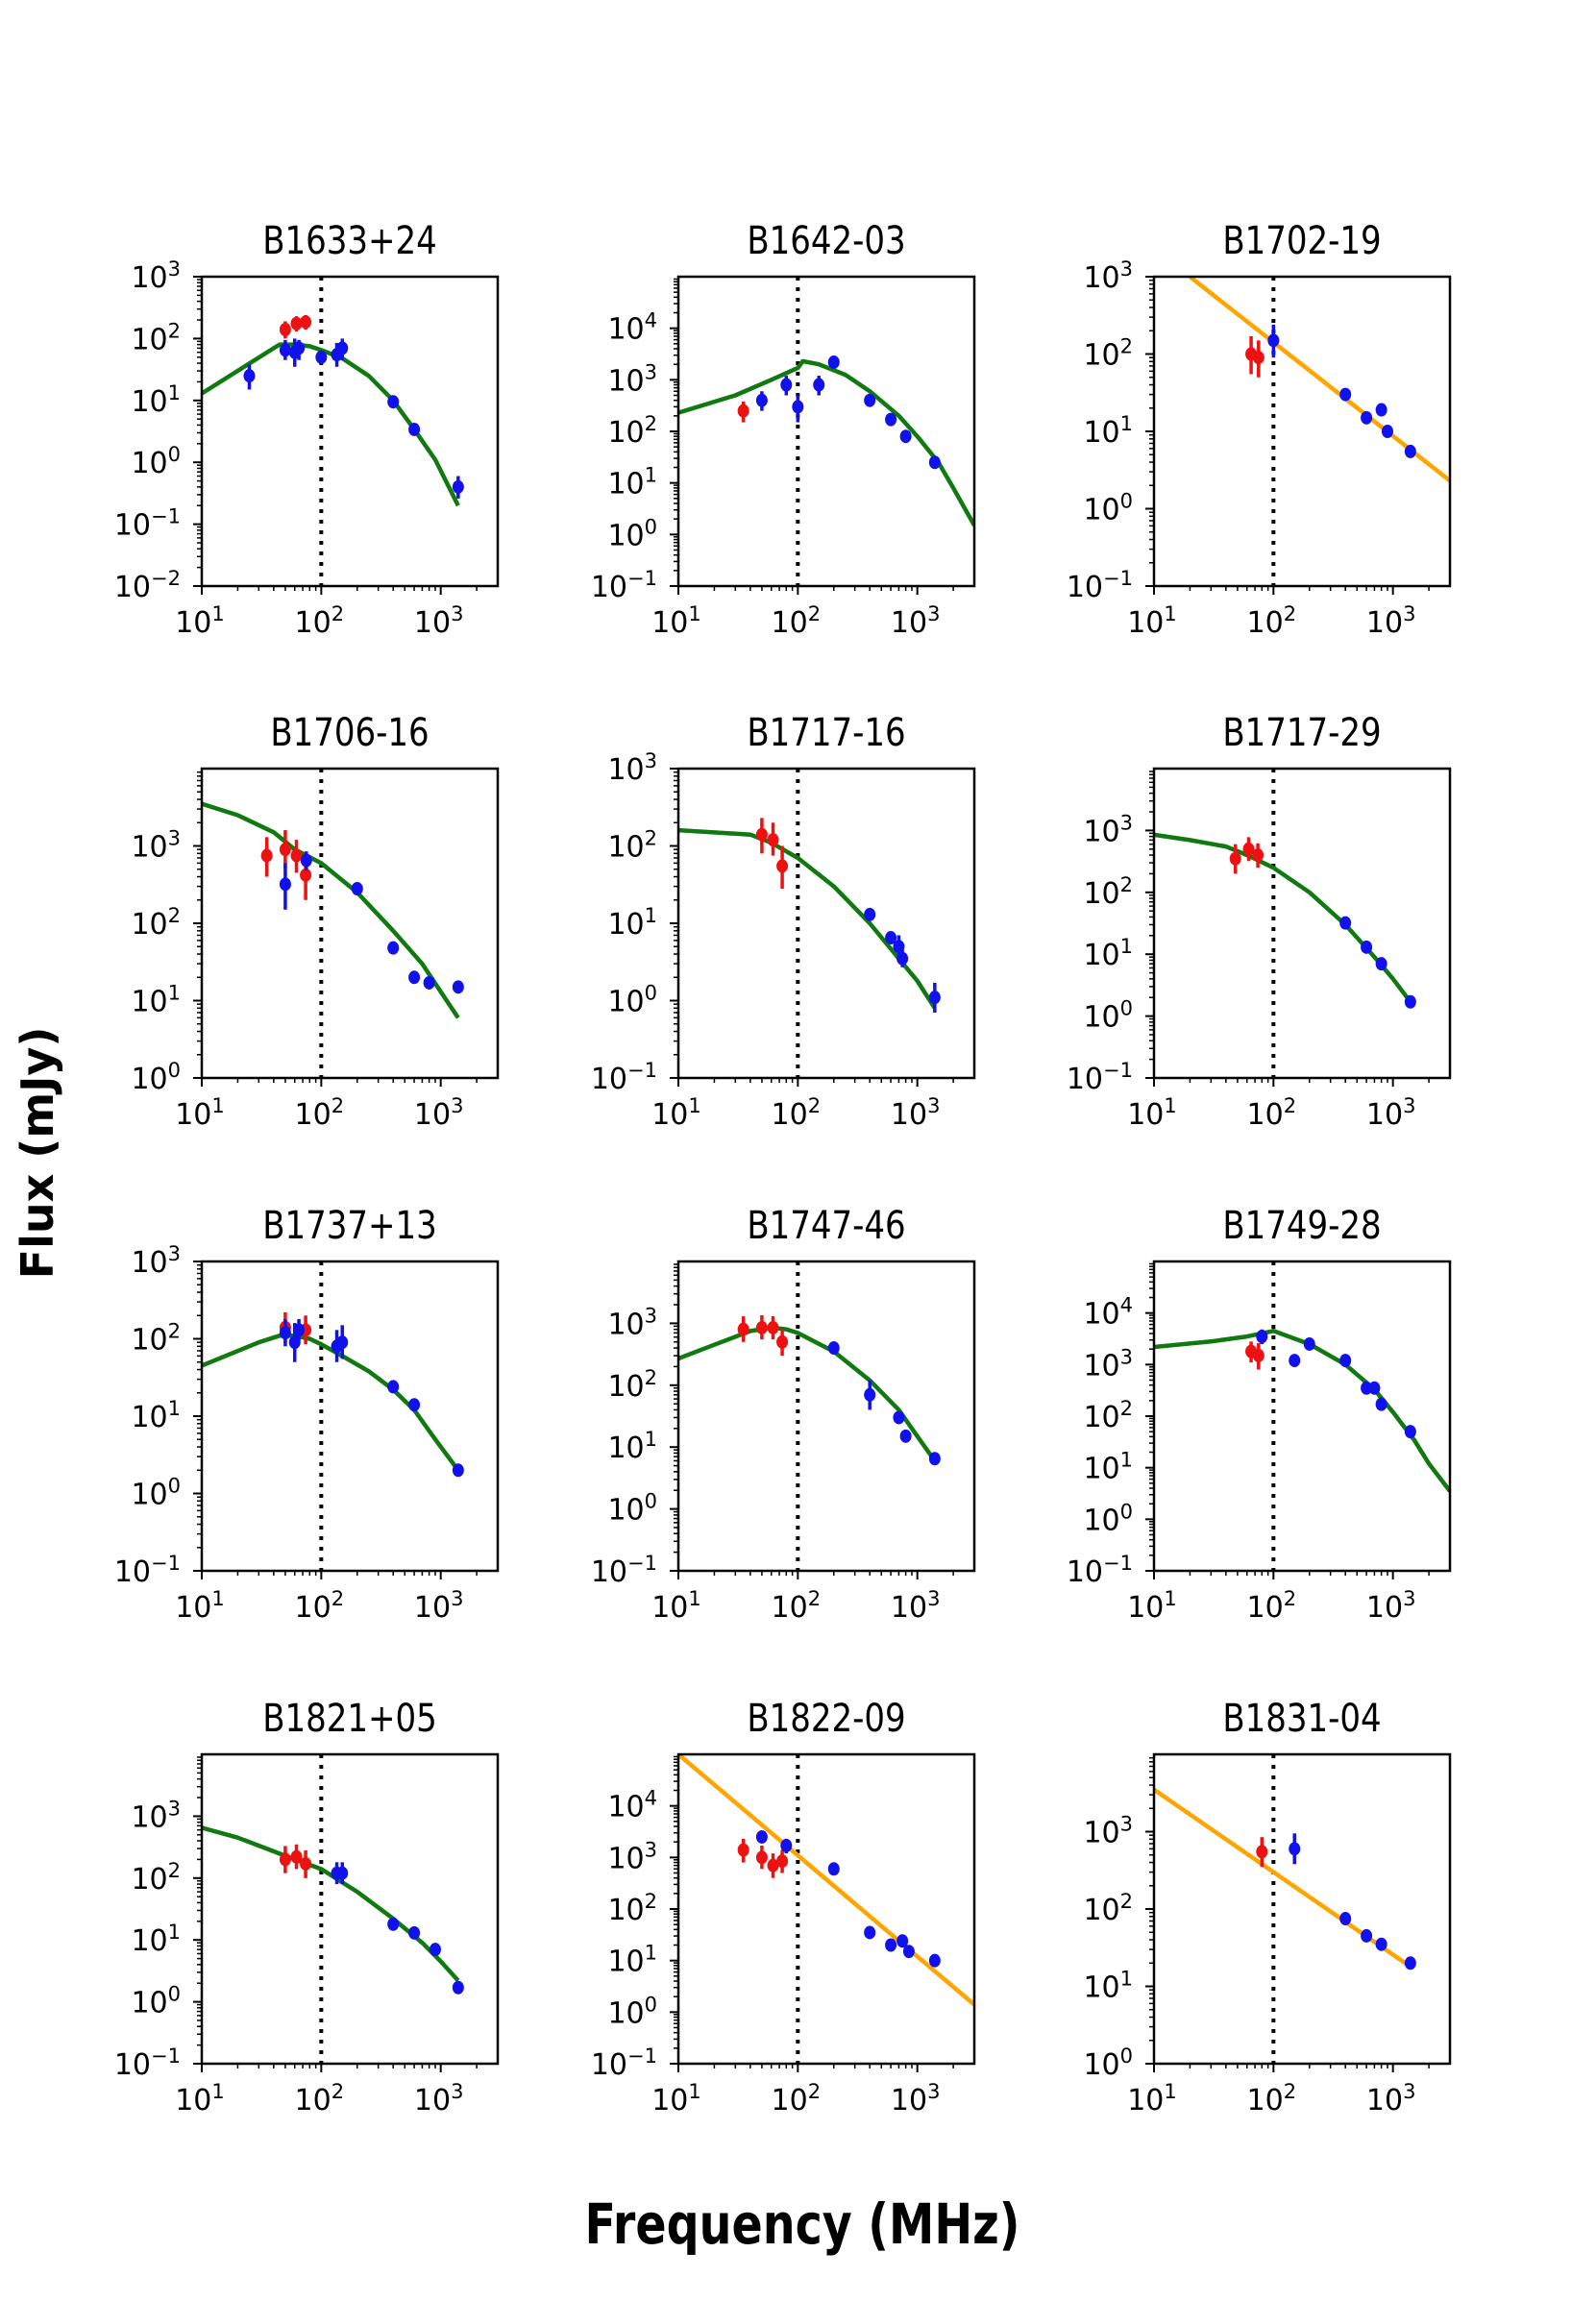 This screenshot has width=1596, height=2301. I want to click on panel-title: B1831-04, so click(1301, 1718).